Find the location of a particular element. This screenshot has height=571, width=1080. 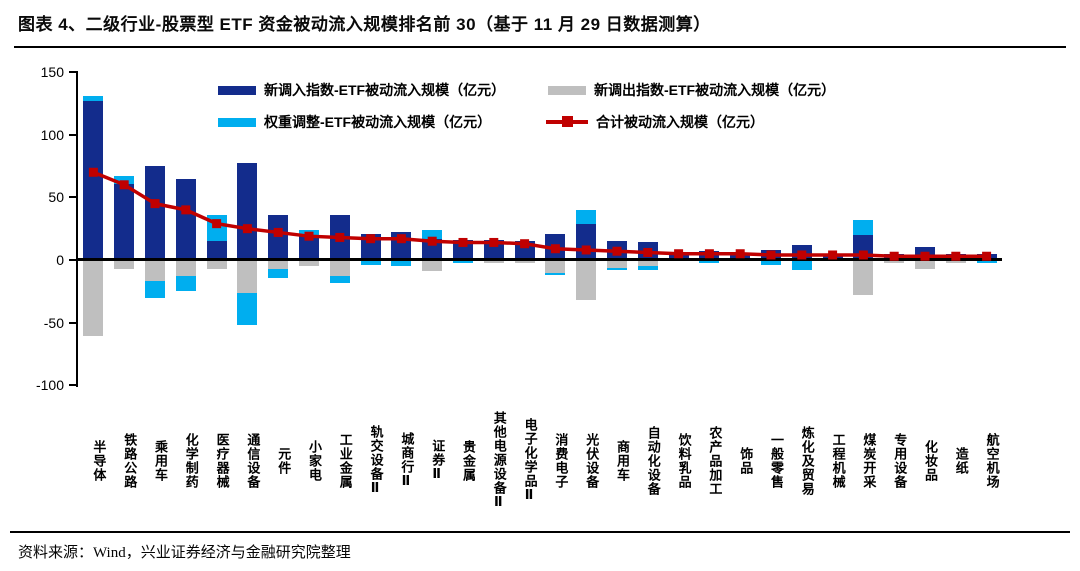

legend-item-total-line: 合计被动流入规模（亿元） is located at coordinates (655, 122).